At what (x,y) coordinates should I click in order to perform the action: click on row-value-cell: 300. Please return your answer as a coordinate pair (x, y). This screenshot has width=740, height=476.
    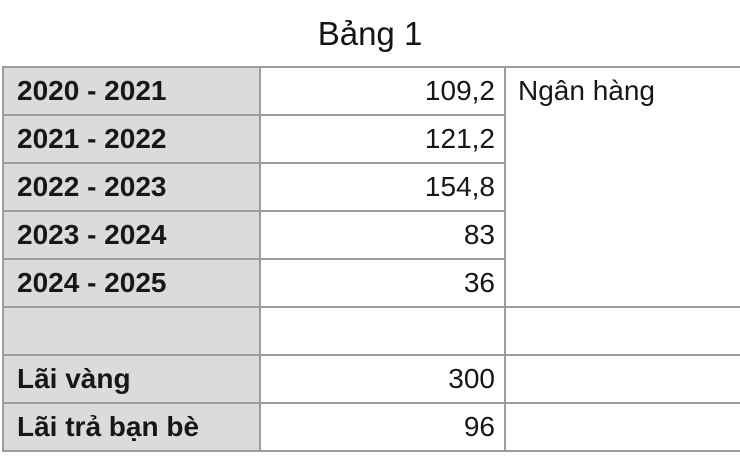
    Looking at the image, I should click on (382, 379).